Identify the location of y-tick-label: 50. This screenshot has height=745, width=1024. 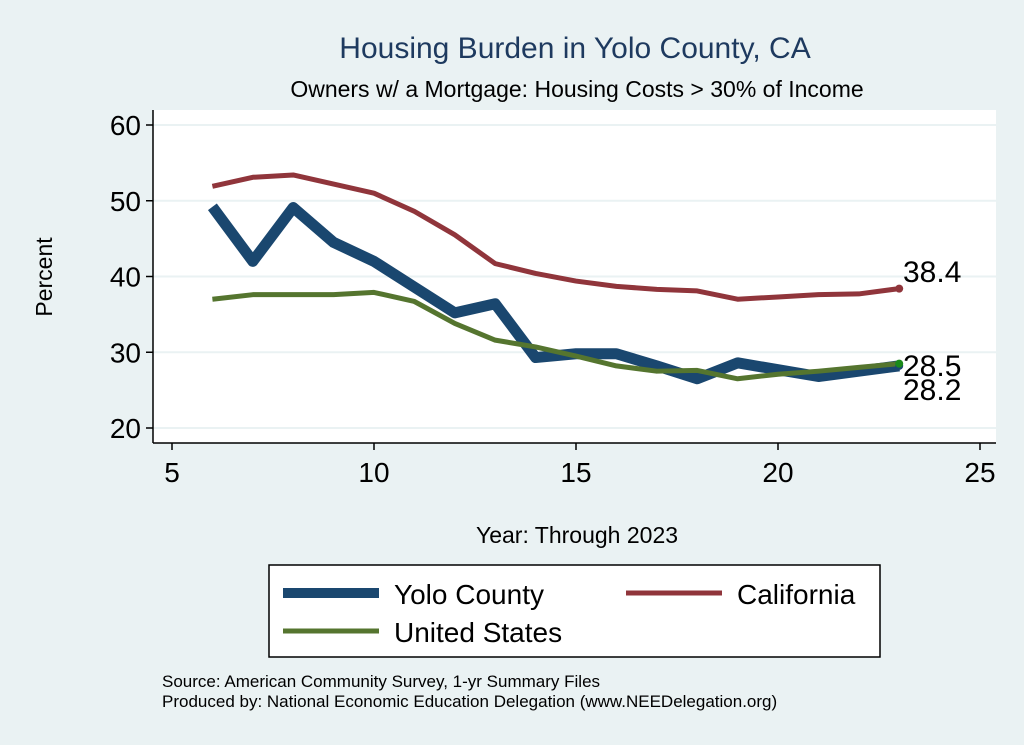
(125, 201).